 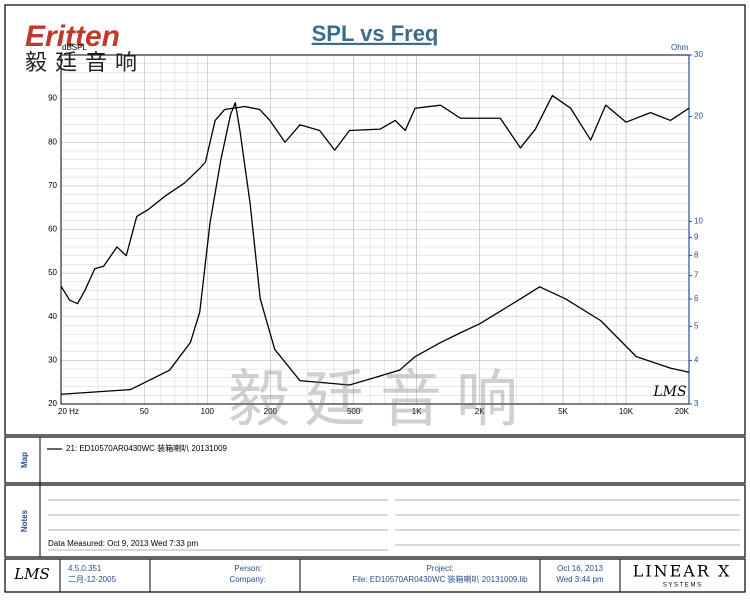 I want to click on data-measured: Data Measured: Oct 9, 2013 Wed 7:33 pm, so click(x=123, y=543).